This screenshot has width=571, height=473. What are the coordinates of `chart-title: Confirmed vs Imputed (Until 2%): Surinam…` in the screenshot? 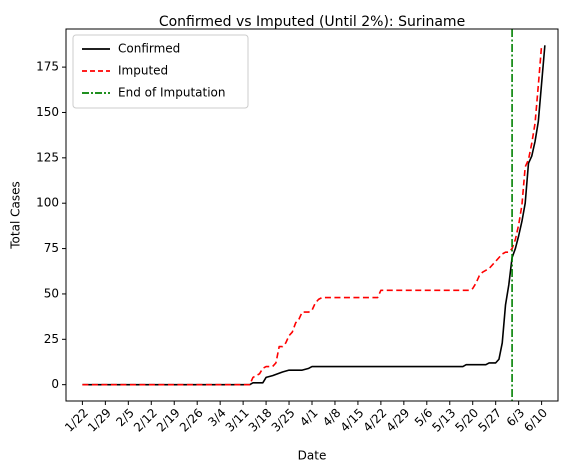 It's located at (312, 22).